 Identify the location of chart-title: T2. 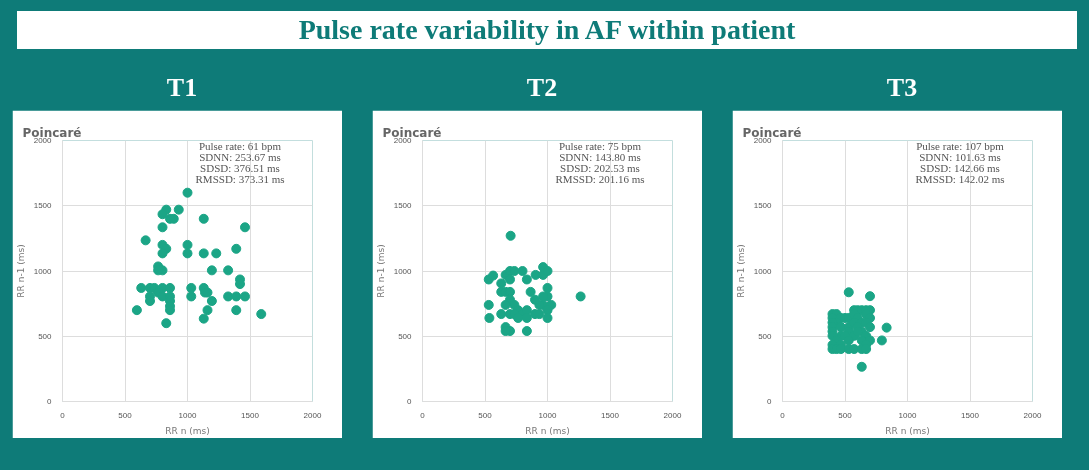
(542, 88).